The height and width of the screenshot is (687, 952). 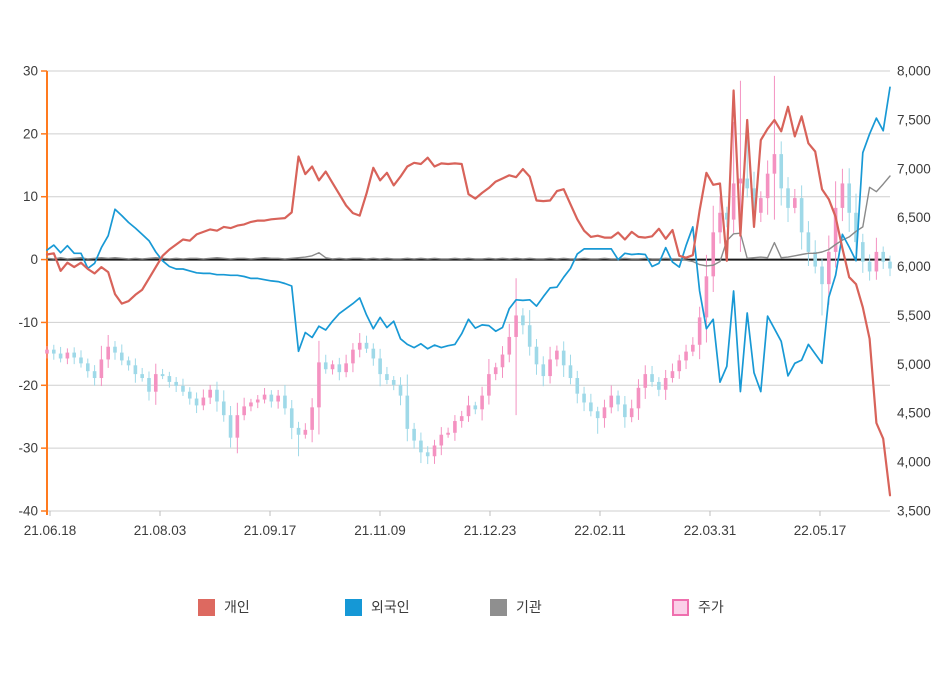 I want to click on y-axis-right-label: 6,000, so click(x=914, y=266).